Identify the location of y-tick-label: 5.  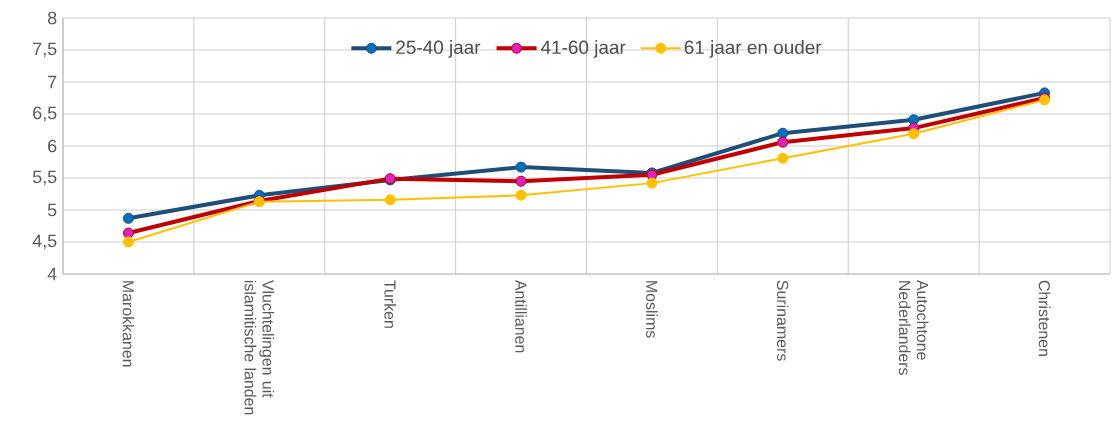
(52, 210).